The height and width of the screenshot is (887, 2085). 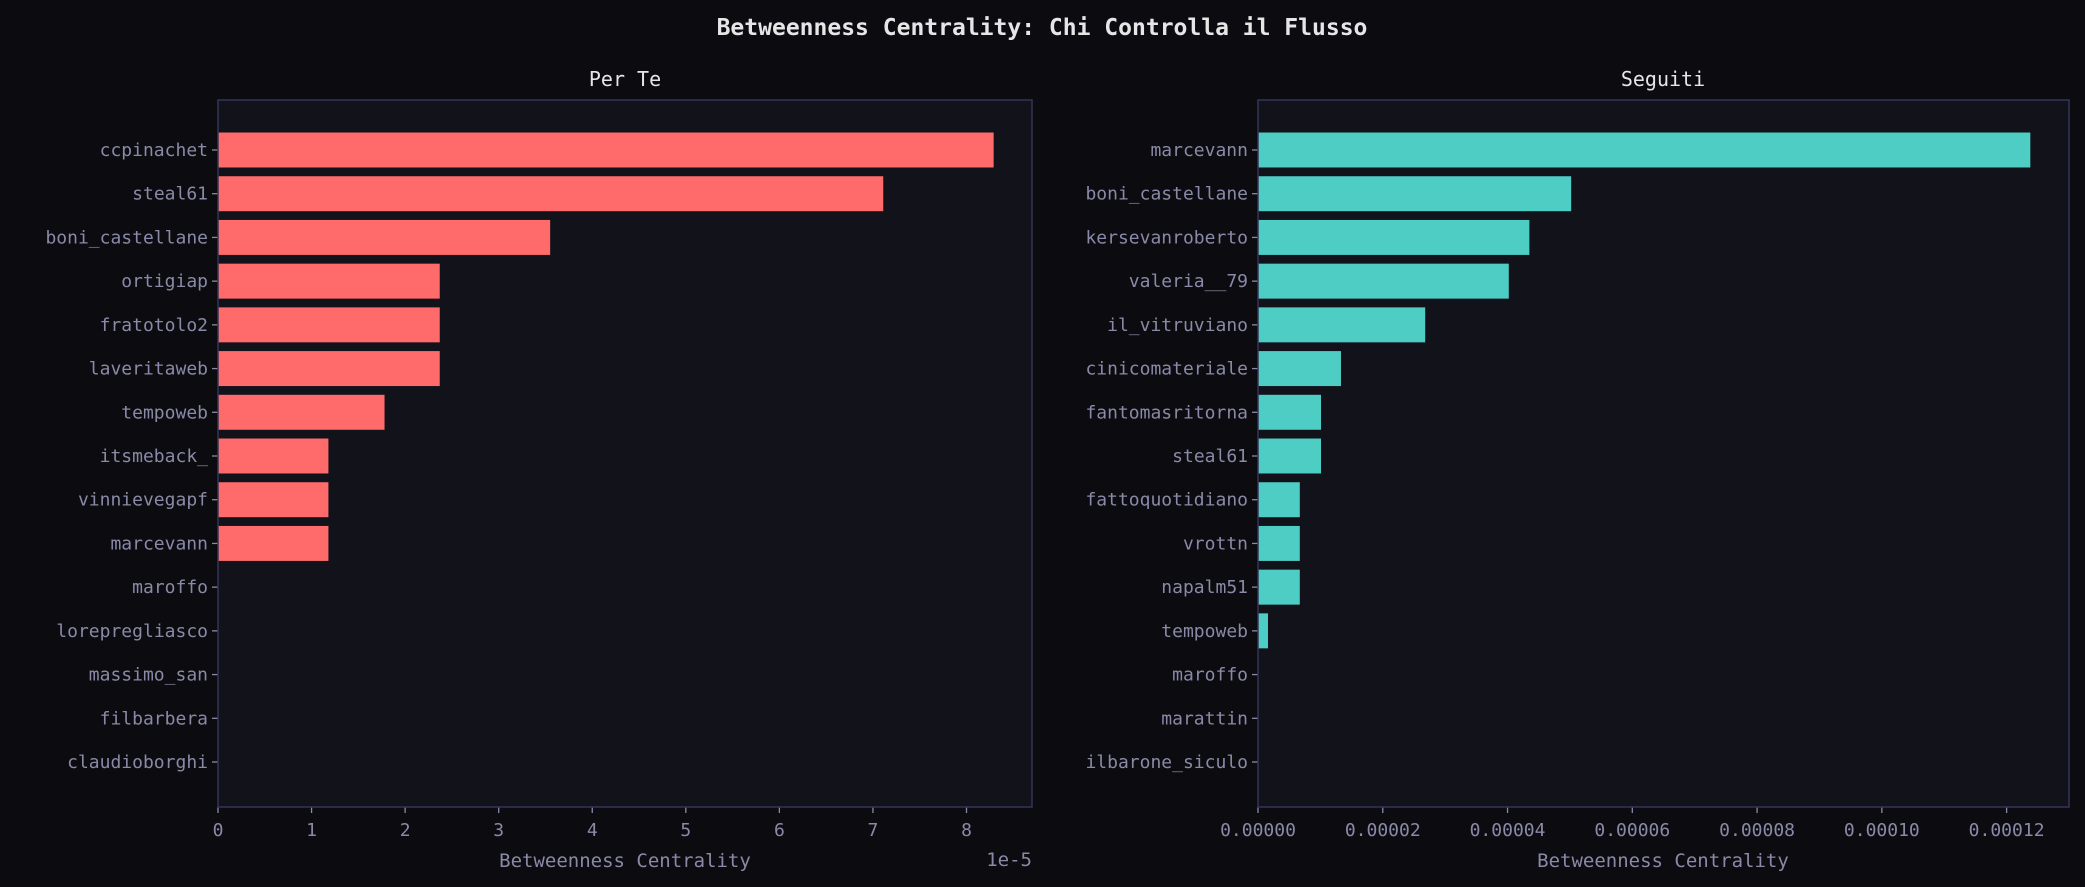 I want to click on left-bar-ccpinachet, so click(x=606, y=150).